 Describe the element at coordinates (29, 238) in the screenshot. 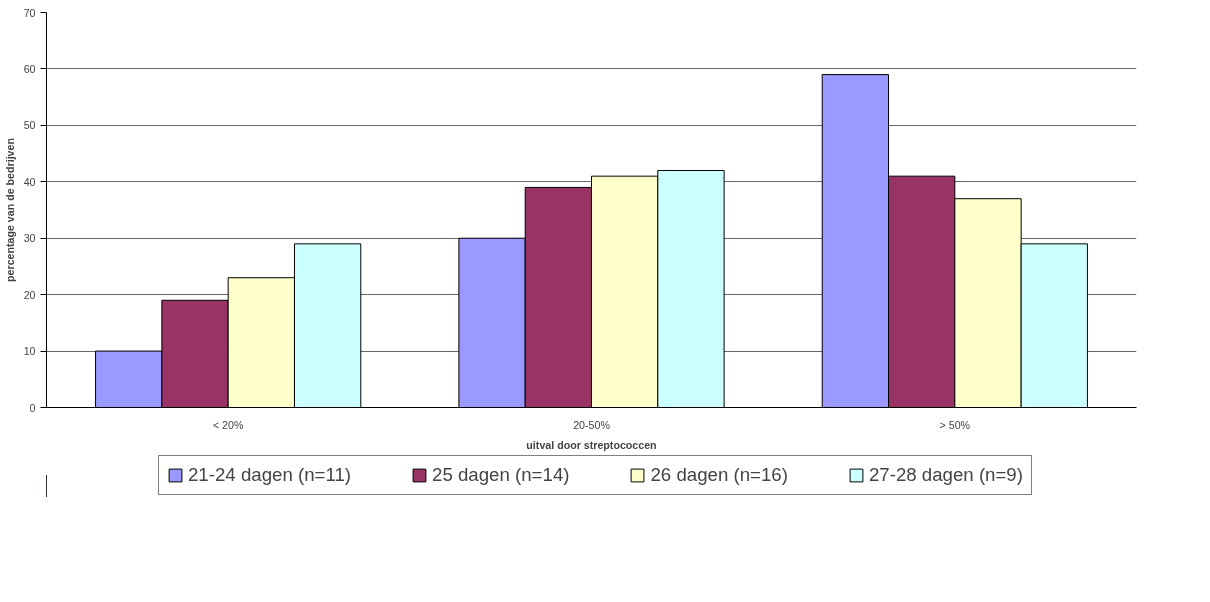

I see `y-tick-label: 30` at that location.